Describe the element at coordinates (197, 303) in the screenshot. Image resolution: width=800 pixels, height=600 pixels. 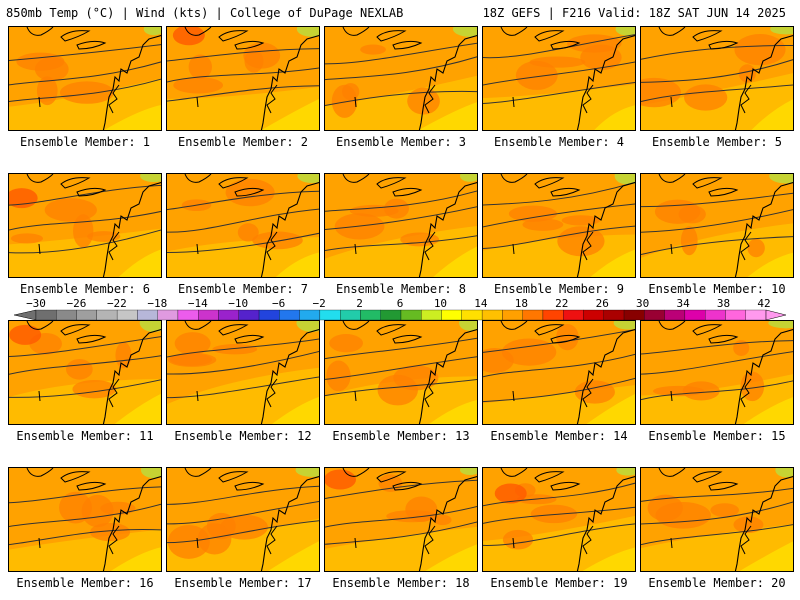
I see `colorbar-tick-label: −14` at that location.